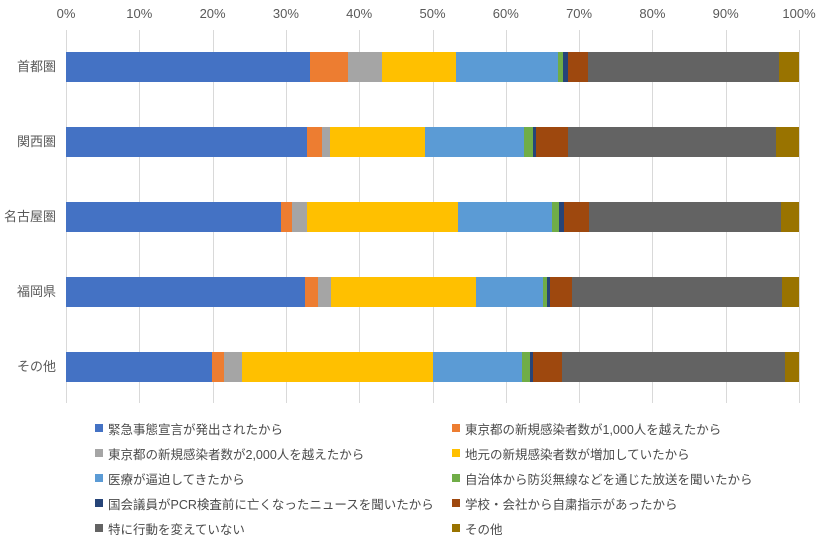 The height and width of the screenshot is (535, 817). I want to click on legend-item: 自治体から防災無線などを通じた放送を聞いたから, so click(602, 479).